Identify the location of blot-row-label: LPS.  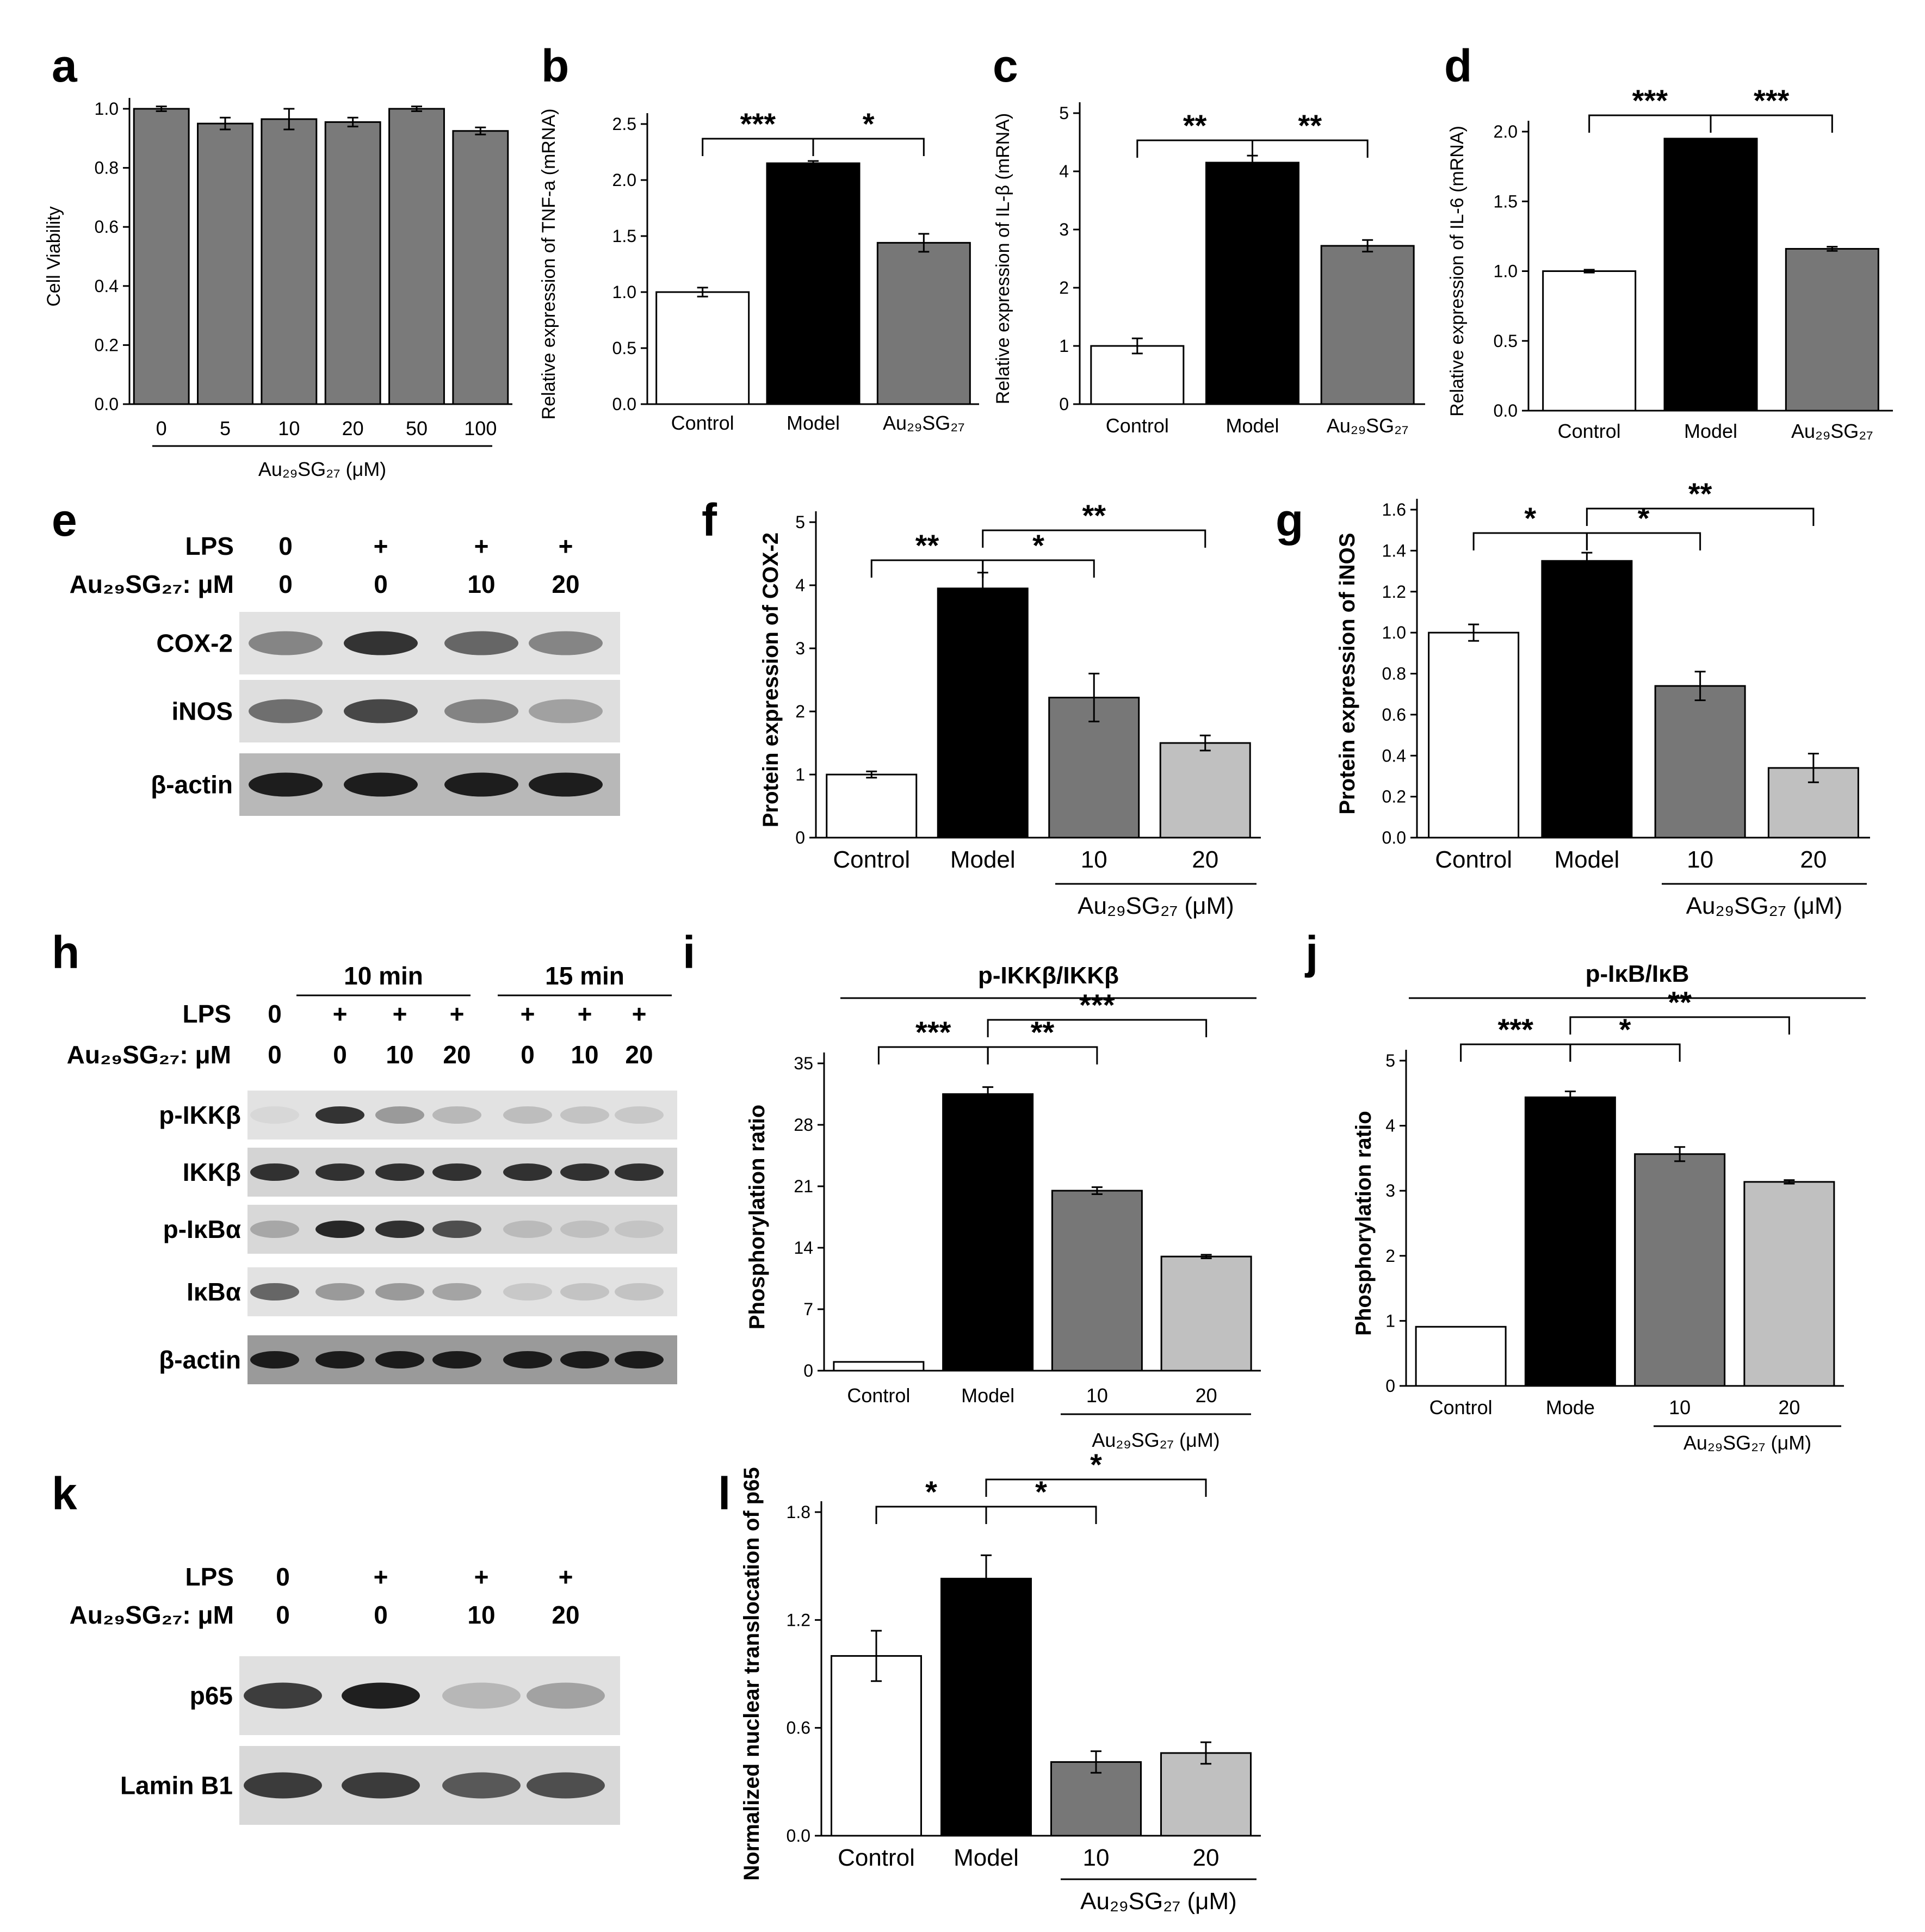
(210, 1577).